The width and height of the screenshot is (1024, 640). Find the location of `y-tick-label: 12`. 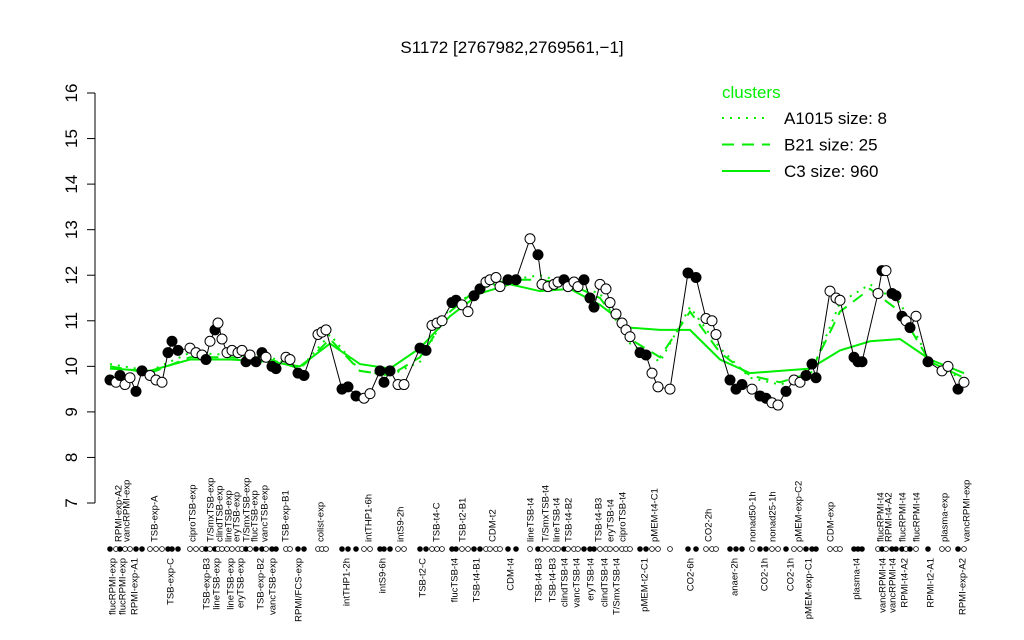

y-tick-label: 12 is located at coordinates (71, 275).